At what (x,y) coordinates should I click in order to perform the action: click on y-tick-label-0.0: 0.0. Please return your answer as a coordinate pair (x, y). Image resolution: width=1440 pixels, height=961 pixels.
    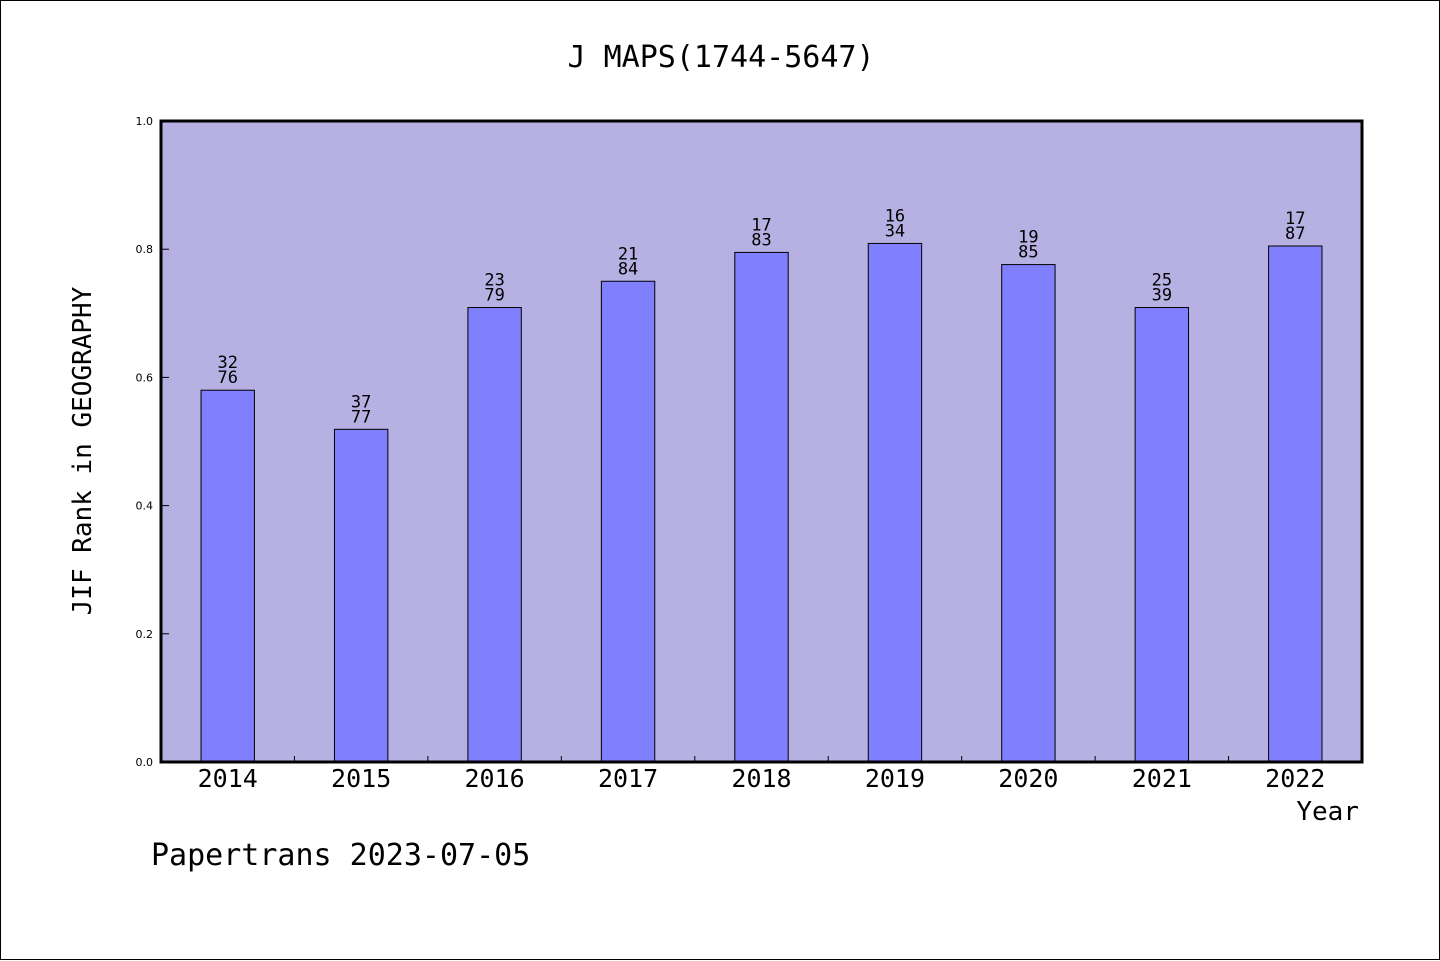
    Looking at the image, I should click on (145, 762).